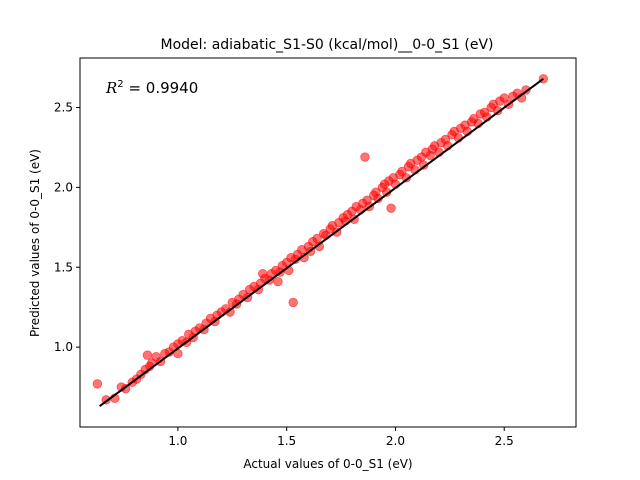 The image size is (640, 480). Describe the element at coordinates (504, 441) in the screenshot. I see `x-tick-label: 2.5` at that location.